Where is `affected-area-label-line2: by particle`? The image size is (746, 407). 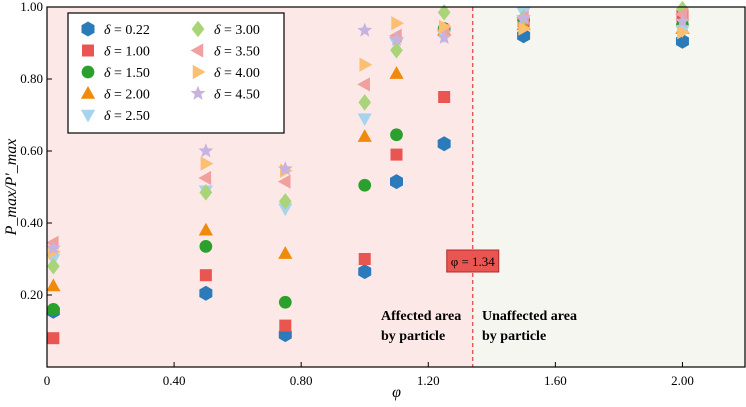
affected-area-label-line2: by particle is located at coordinates (413, 336).